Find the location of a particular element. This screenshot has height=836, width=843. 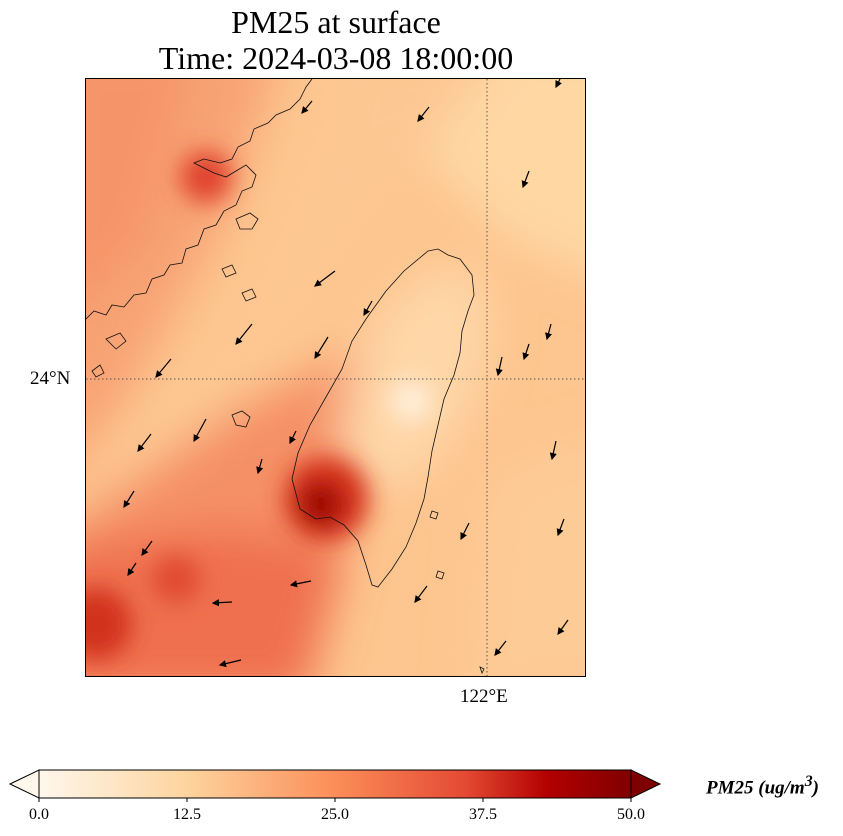

colorbar-label-prefix: PM25 (ug/m is located at coordinates (755, 788).